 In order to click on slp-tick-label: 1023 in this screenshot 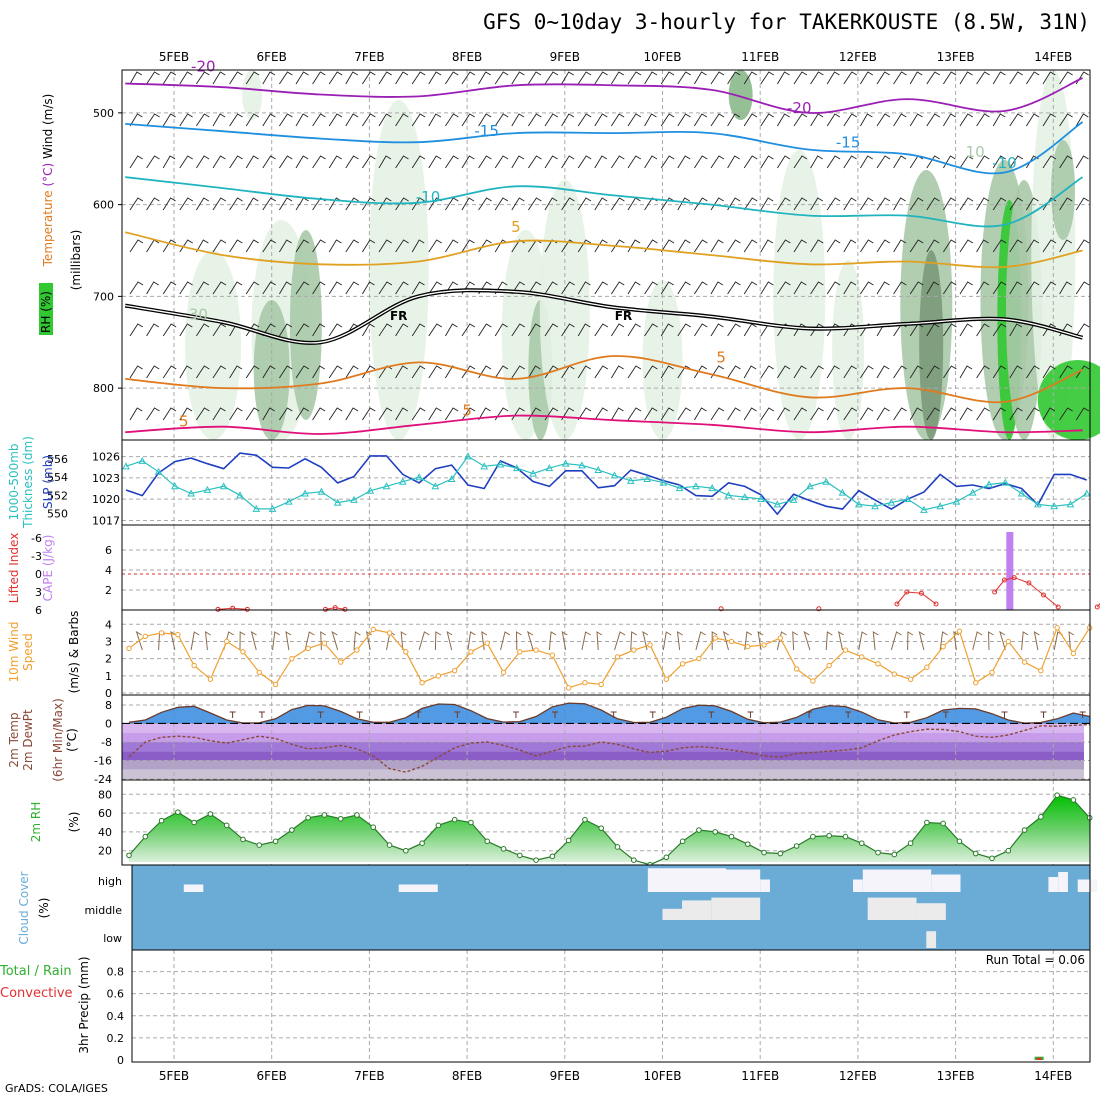, I will do `click(106, 478)`.